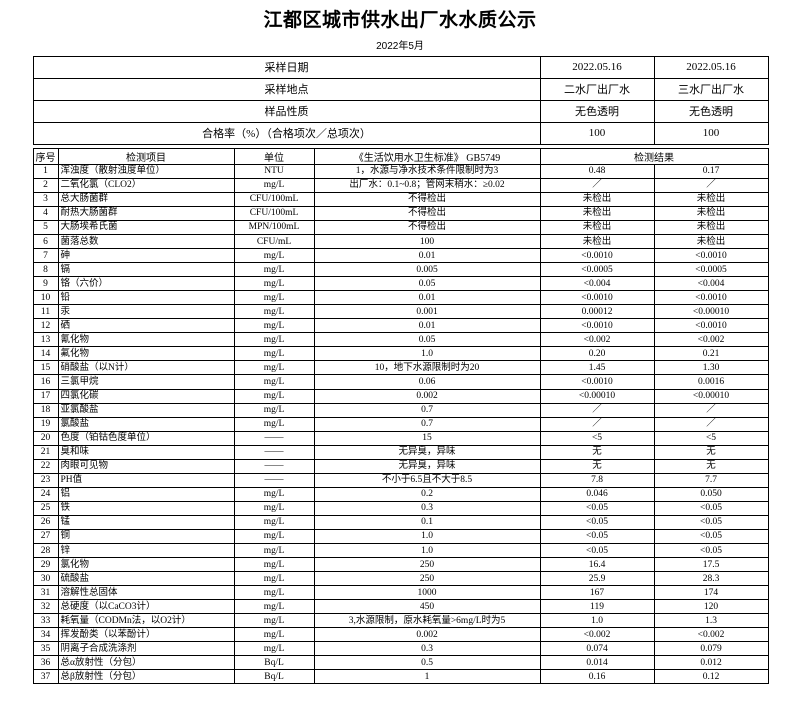 The width and height of the screenshot is (800, 715). I want to click on table-row: 16 三氯甲烷 mg/L 0.06 <0.0010 0.0016, so click(400, 382).